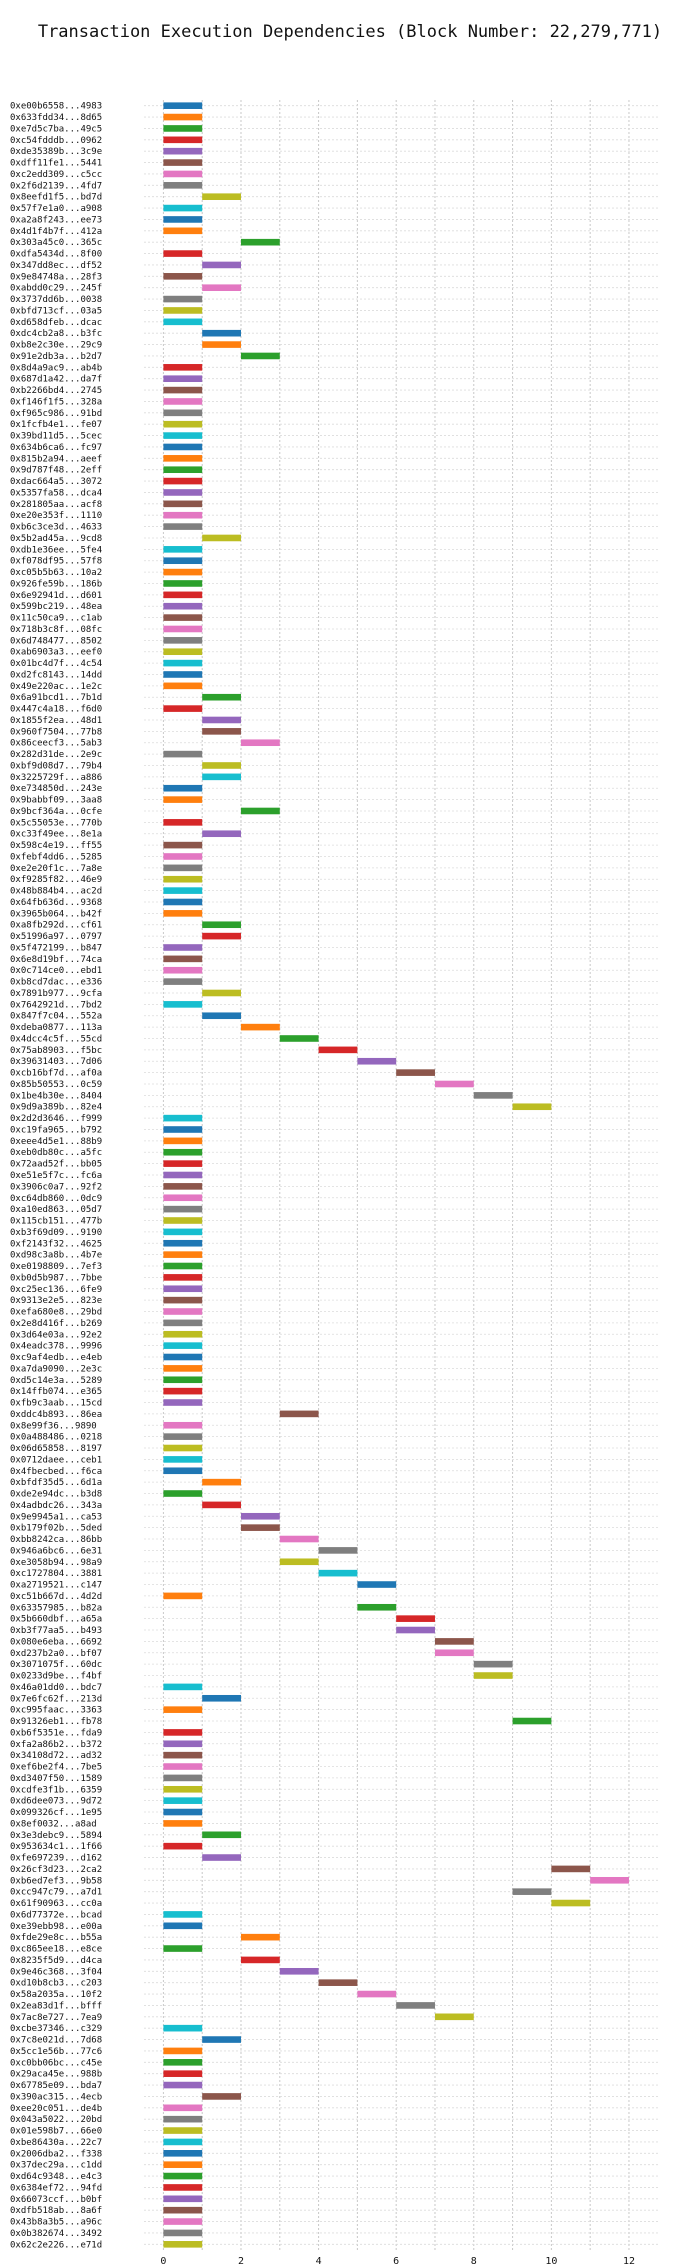  What do you see at coordinates (629, 2261) in the screenshot?
I see `x-tick-label: 12` at bounding box center [629, 2261].